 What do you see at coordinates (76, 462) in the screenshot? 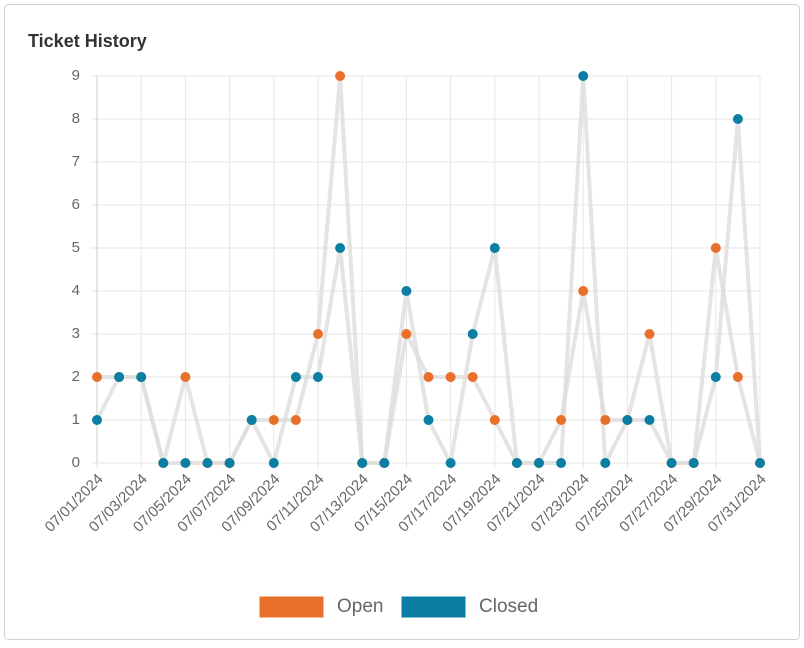
I see `y-tick-label: 0` at bounding box center [76, 462].